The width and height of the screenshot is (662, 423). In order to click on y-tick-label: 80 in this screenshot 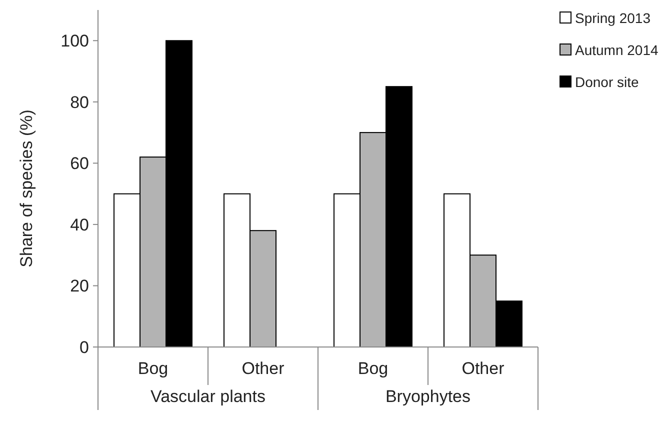, I will do `click(79, 102)`.